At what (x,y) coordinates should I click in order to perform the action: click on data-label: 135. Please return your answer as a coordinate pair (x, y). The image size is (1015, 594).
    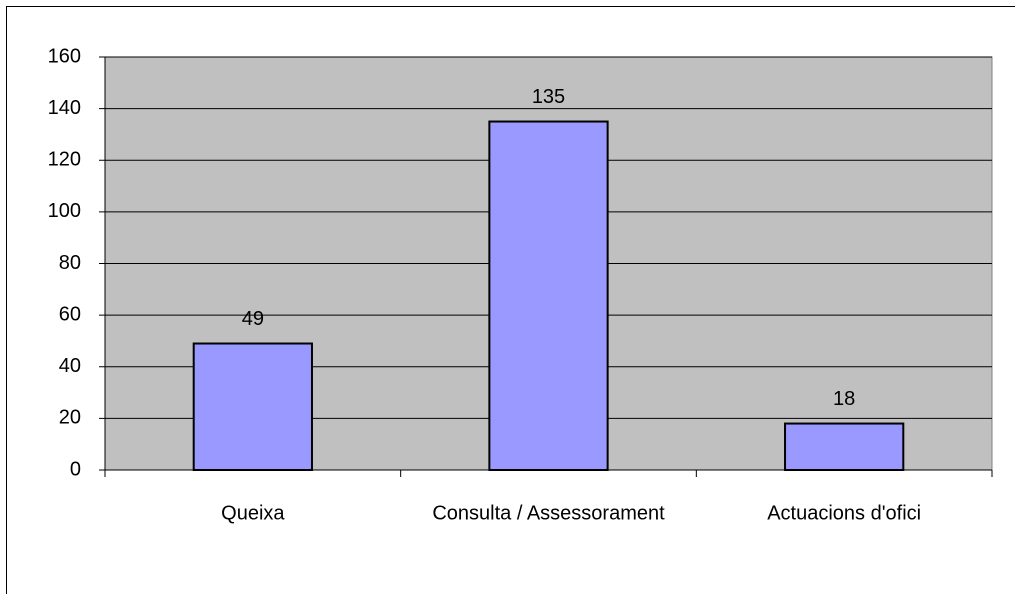
    Looking at the image, I should click on (548, 97).